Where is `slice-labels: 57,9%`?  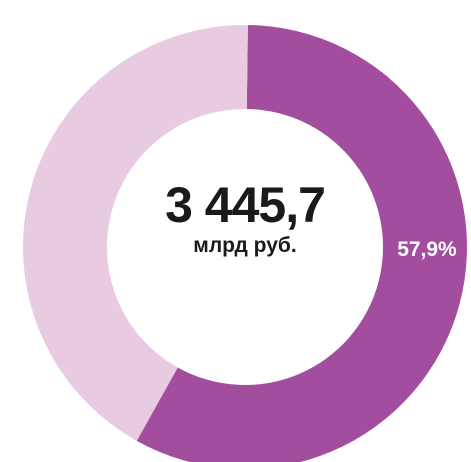 slice-labels: 57,9% is located at coordinates (427, 249).